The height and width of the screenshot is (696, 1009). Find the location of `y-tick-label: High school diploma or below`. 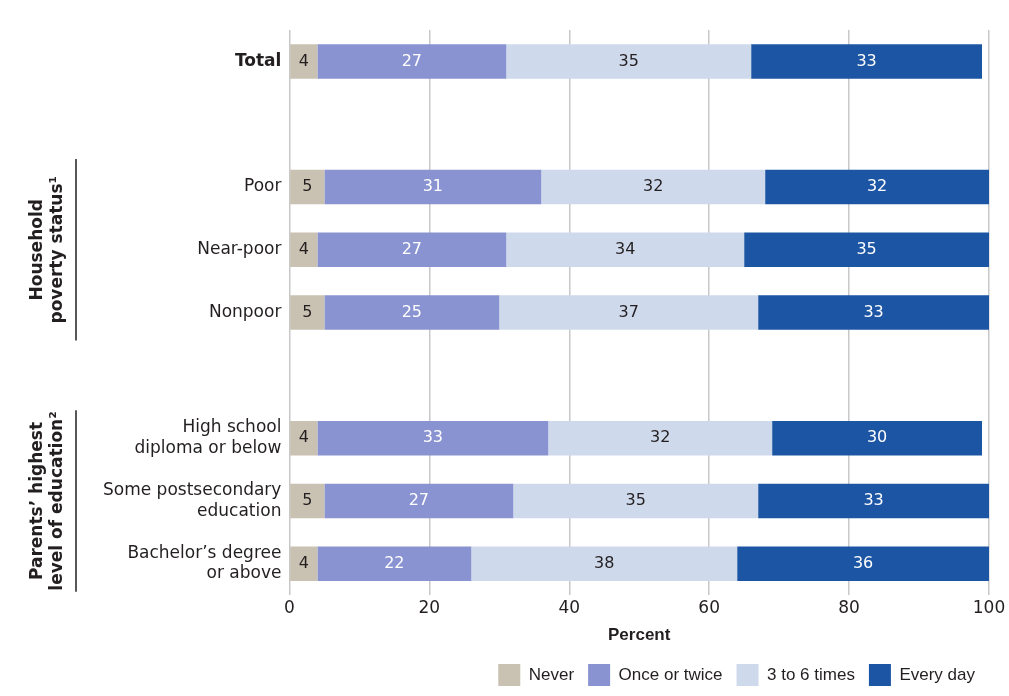

y-tick-label: High school diploma or below is located at coordinates (208, 436).